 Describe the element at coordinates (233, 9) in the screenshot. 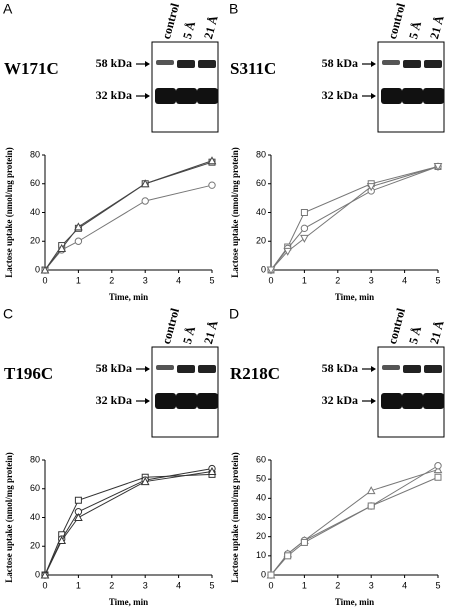

I see `panel-label: B` at that location.